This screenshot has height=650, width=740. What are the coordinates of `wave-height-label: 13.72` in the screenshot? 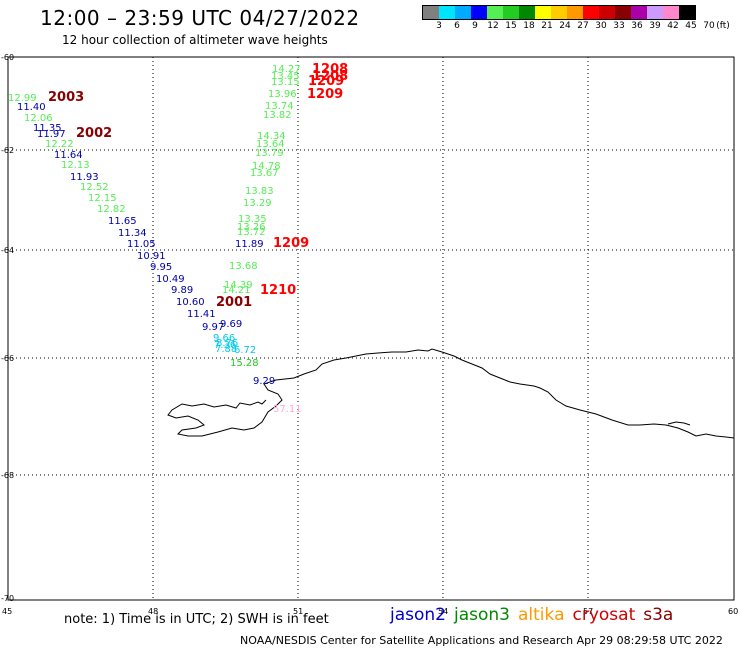 It's located at (251, 232).